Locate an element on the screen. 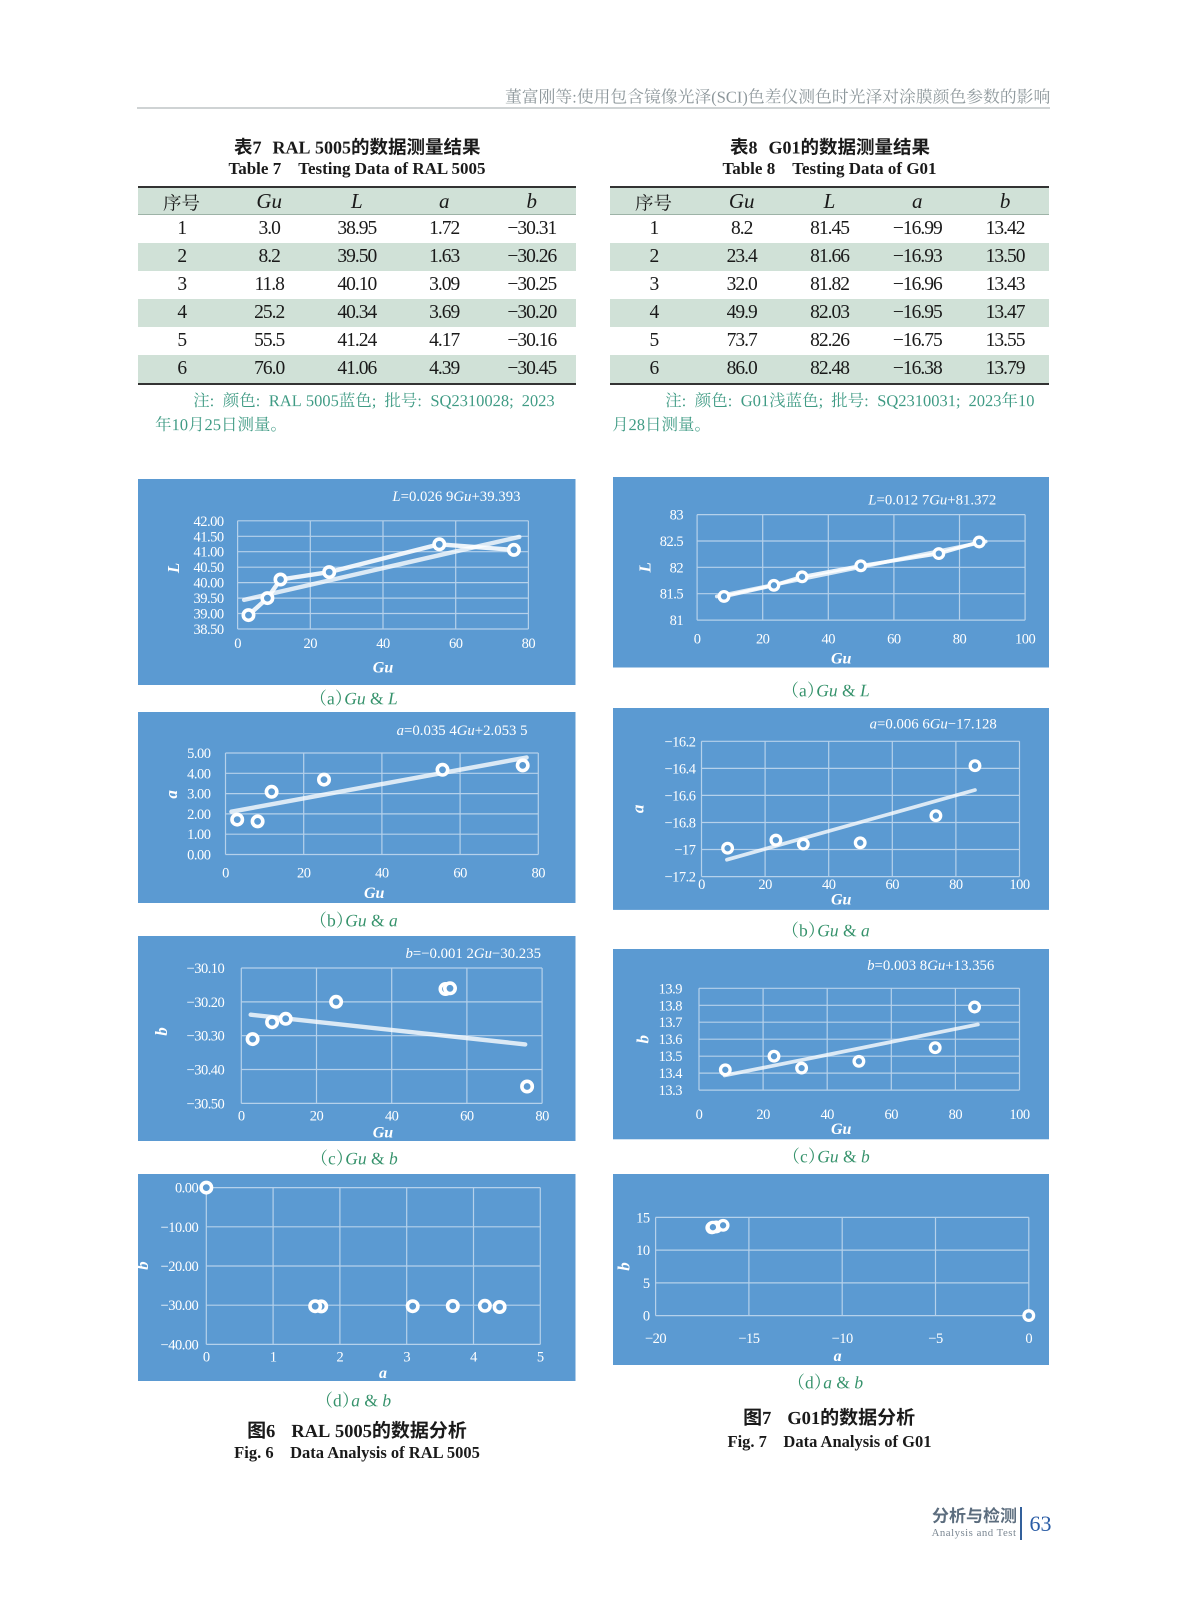 The height and width of the screenshot is (1600, 1187). svg-text: 41.00 is located at coordinates (208, 552).